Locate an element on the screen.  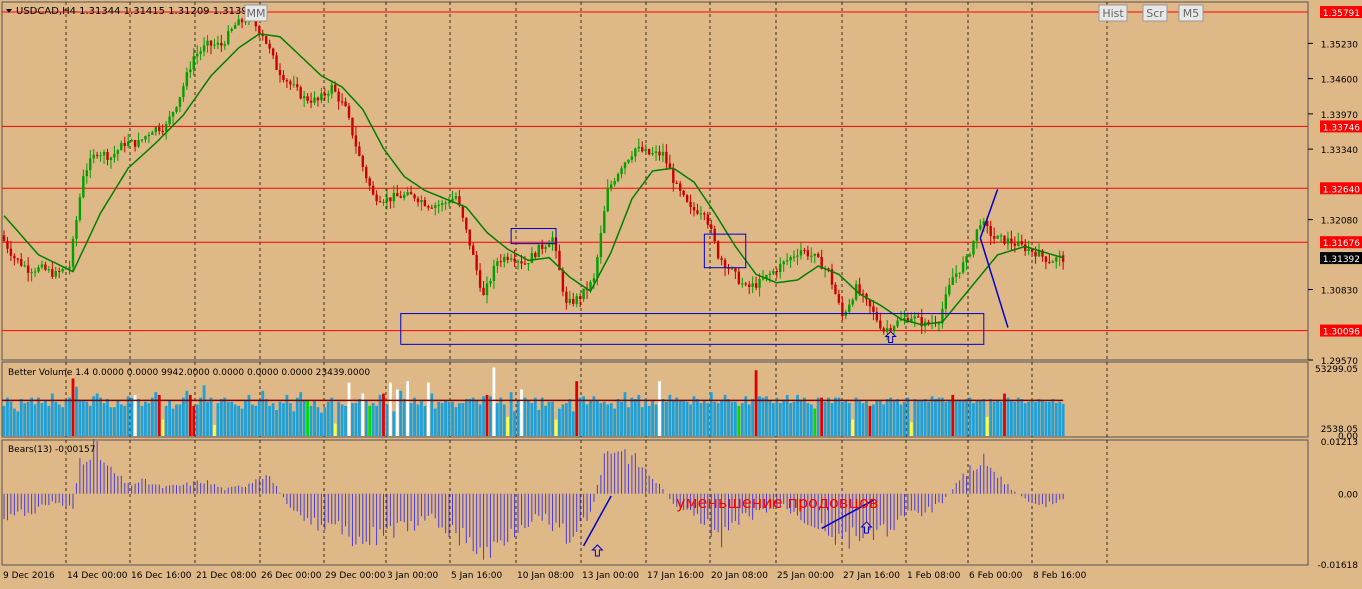
hist-button: Hist is located at coordinates (1113, 13).